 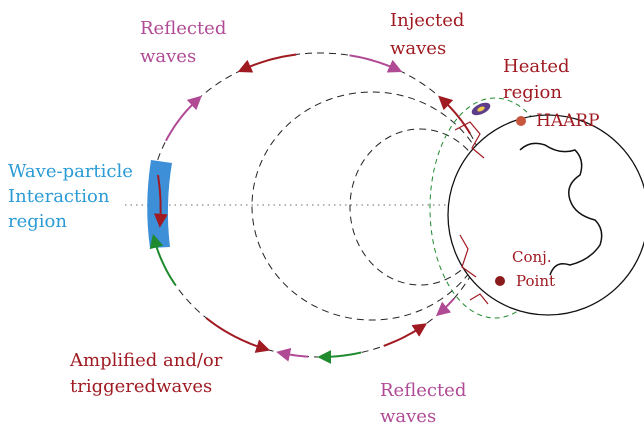 I want to click on heated-blob-core, so click(x=481, y=109).